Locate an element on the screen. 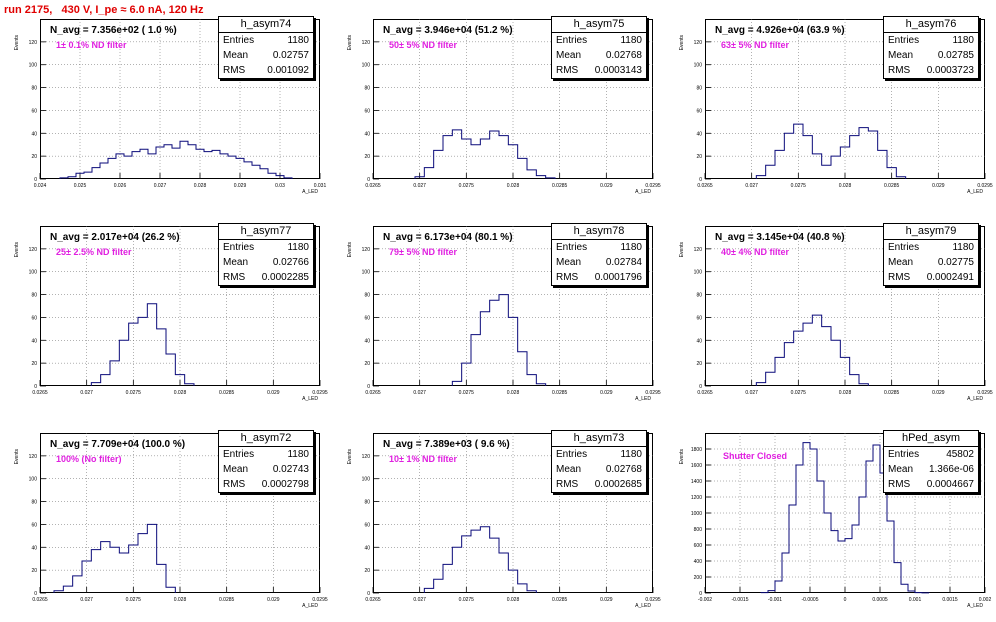  histogram-name: h_asym76 is located at coordinates (931, 25).